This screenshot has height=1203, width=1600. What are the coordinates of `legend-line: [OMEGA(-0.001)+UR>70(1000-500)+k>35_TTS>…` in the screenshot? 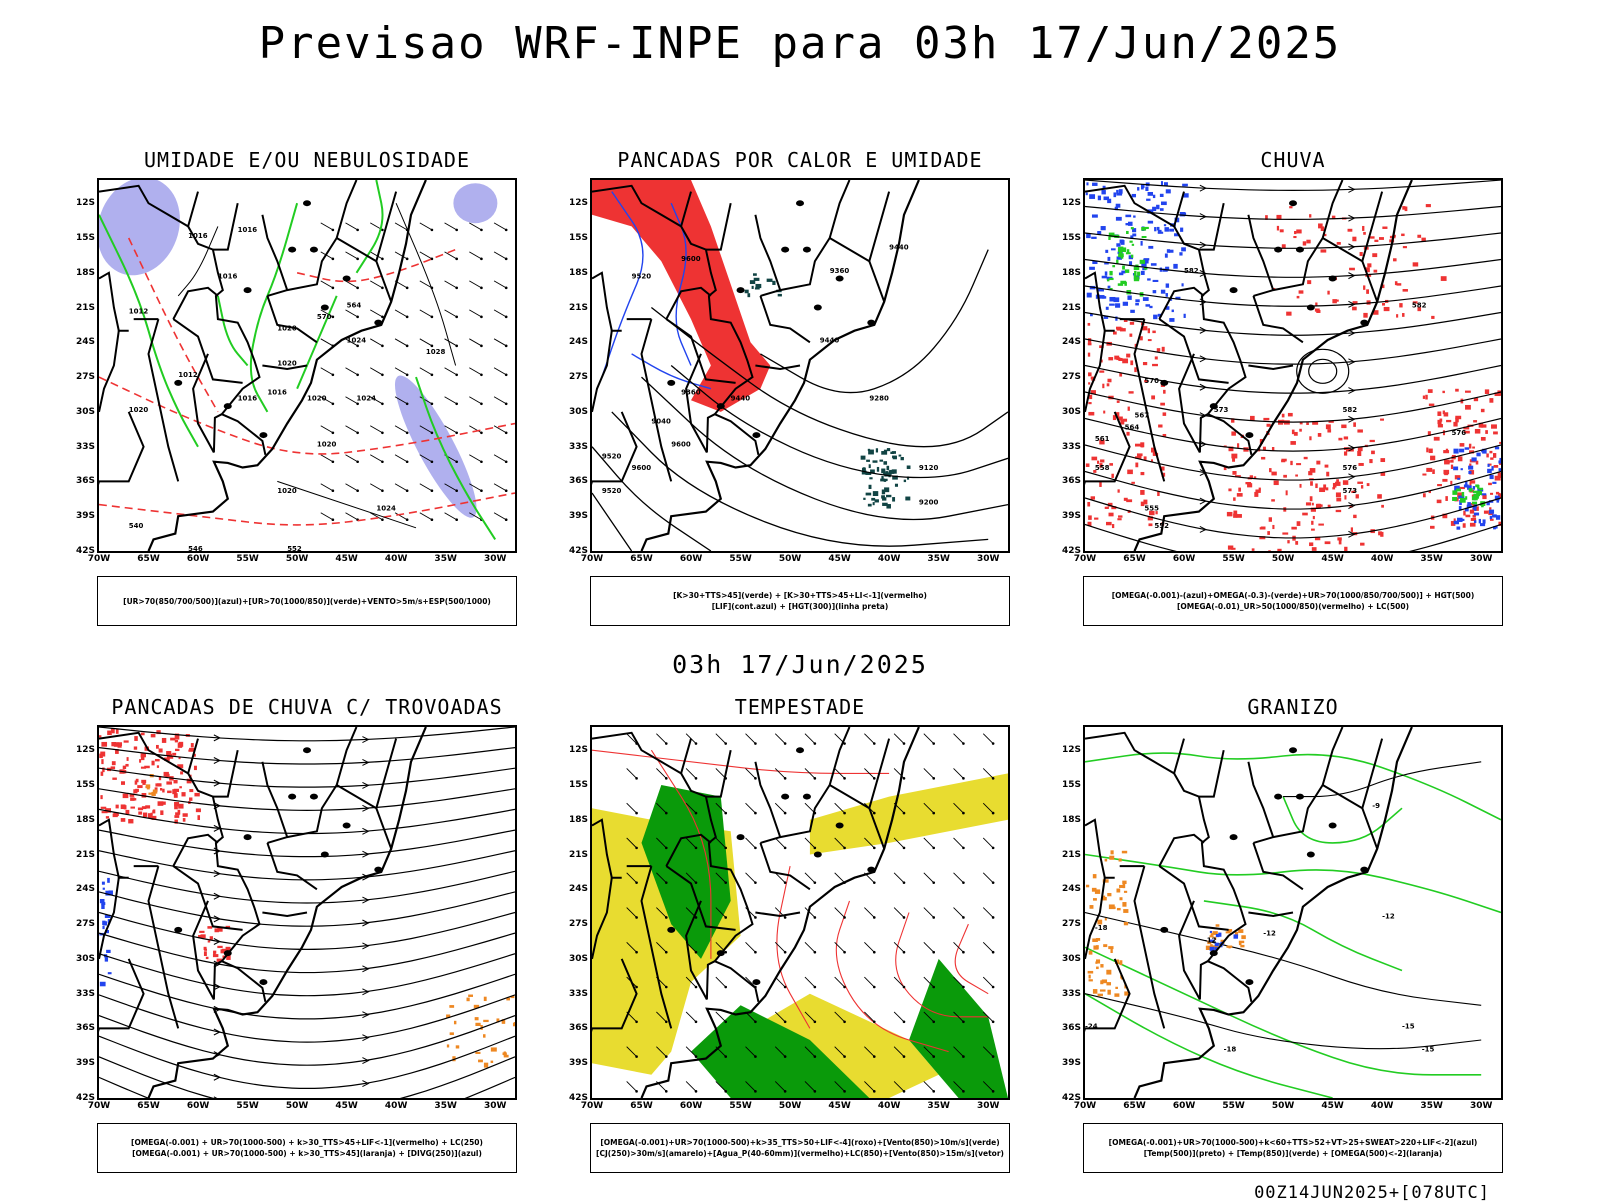 It's located at (799, 1142).